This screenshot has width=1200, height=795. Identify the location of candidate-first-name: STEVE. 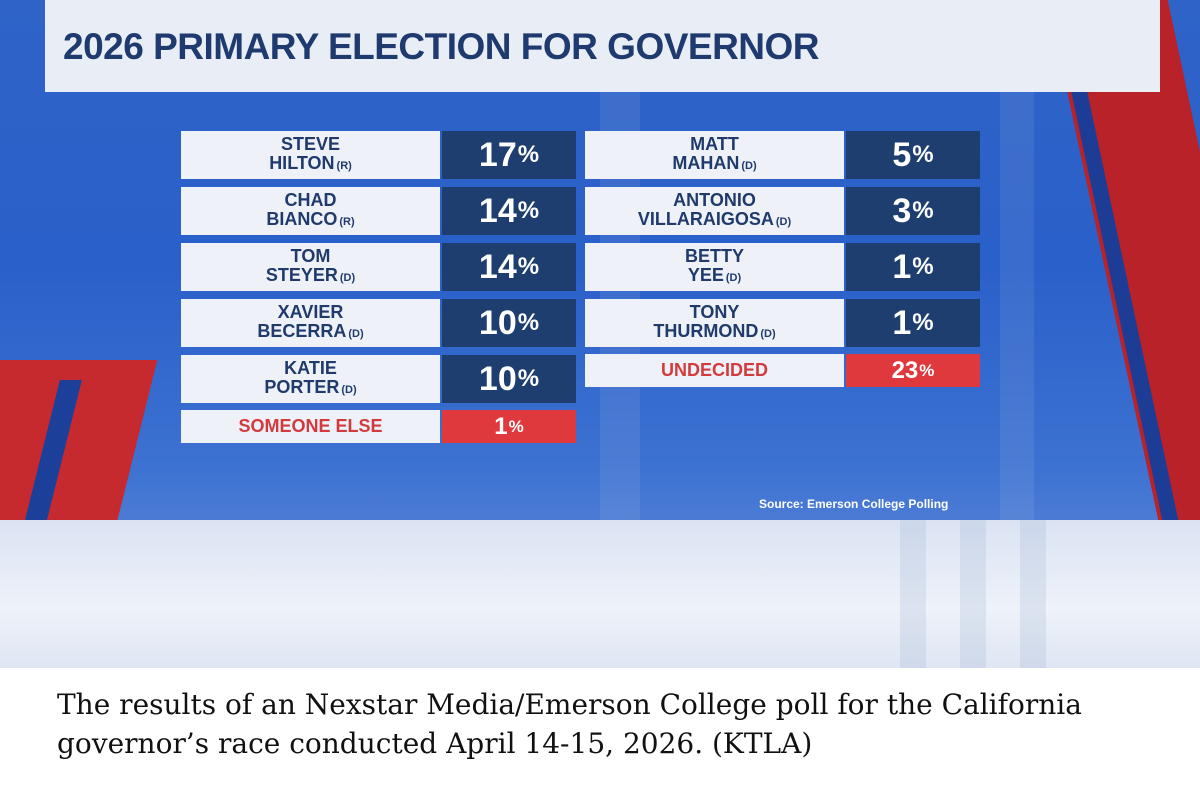
(310, 143).